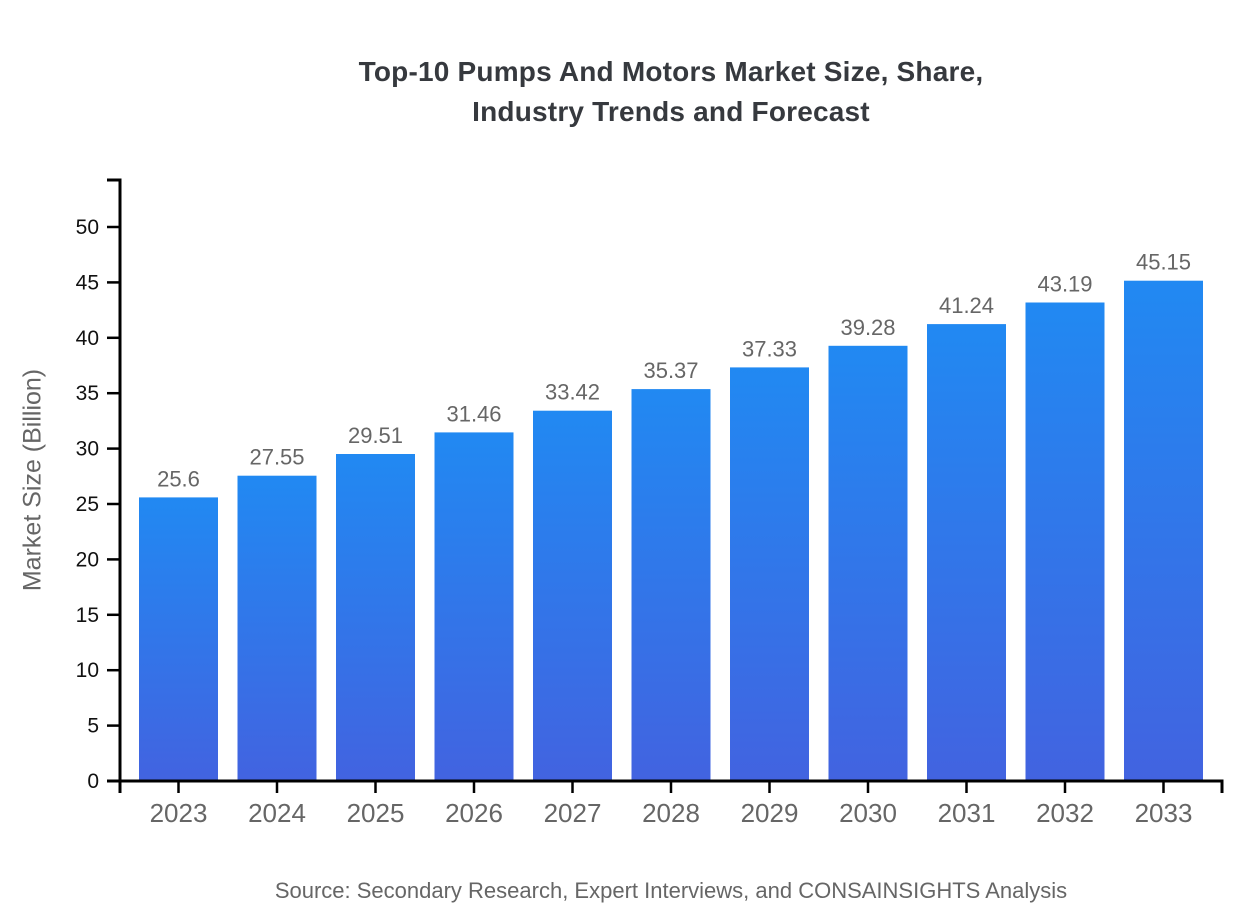 This screenshot has height=920, width=1260. Describe the element at coordinates (87, 393) in the screenshot. I see `y-tick-label-35: 35` at that location.